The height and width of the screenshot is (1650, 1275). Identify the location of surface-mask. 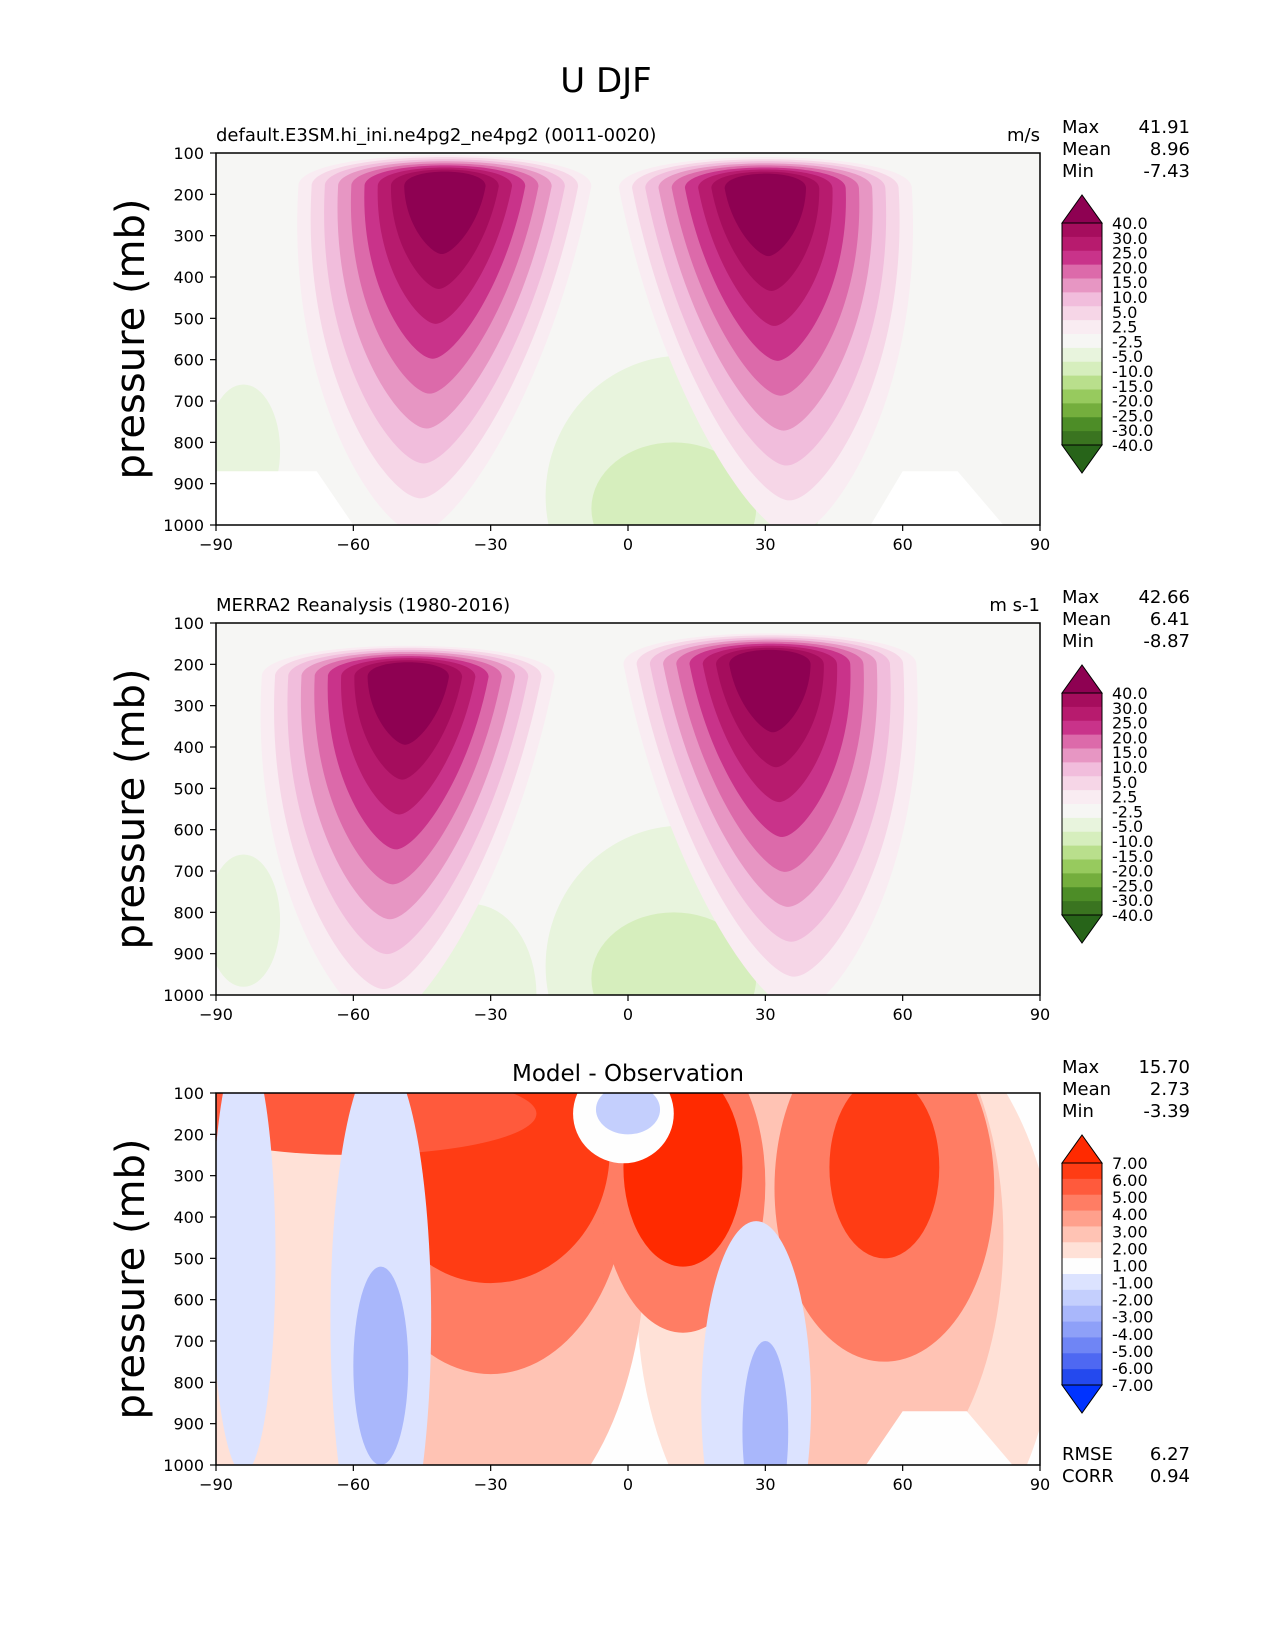
(939, 1438).